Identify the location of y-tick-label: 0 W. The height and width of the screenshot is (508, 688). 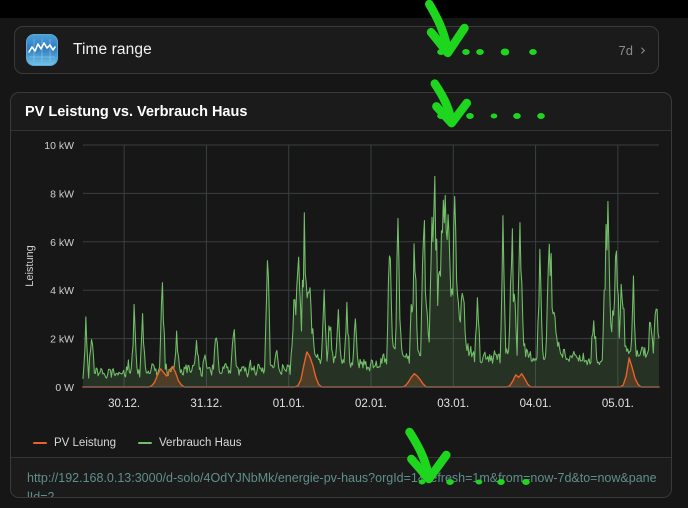
(64, 388).